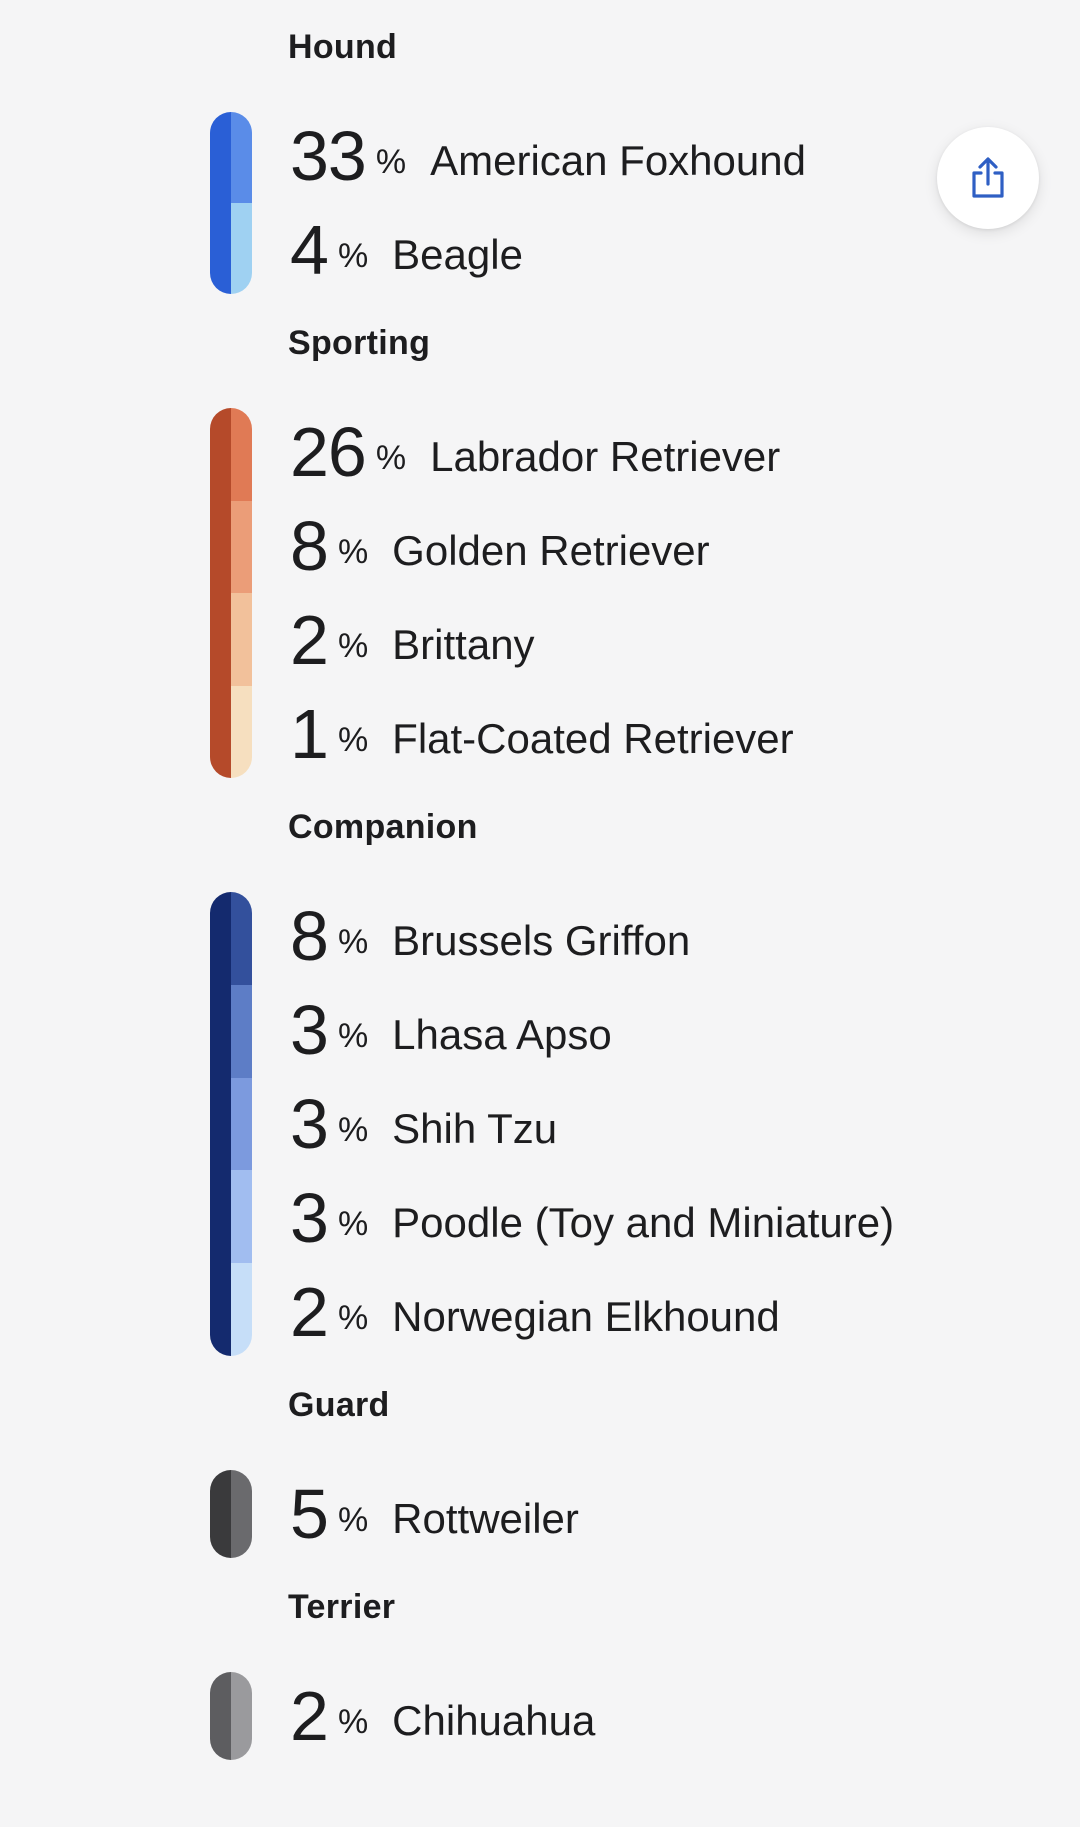 The height and width of the screenshot is (1827, 1080). What do you see at coordinates (328, 452) in the screenshot?
I see `breed-percent-value: 26` at bounding box center [328, 452].